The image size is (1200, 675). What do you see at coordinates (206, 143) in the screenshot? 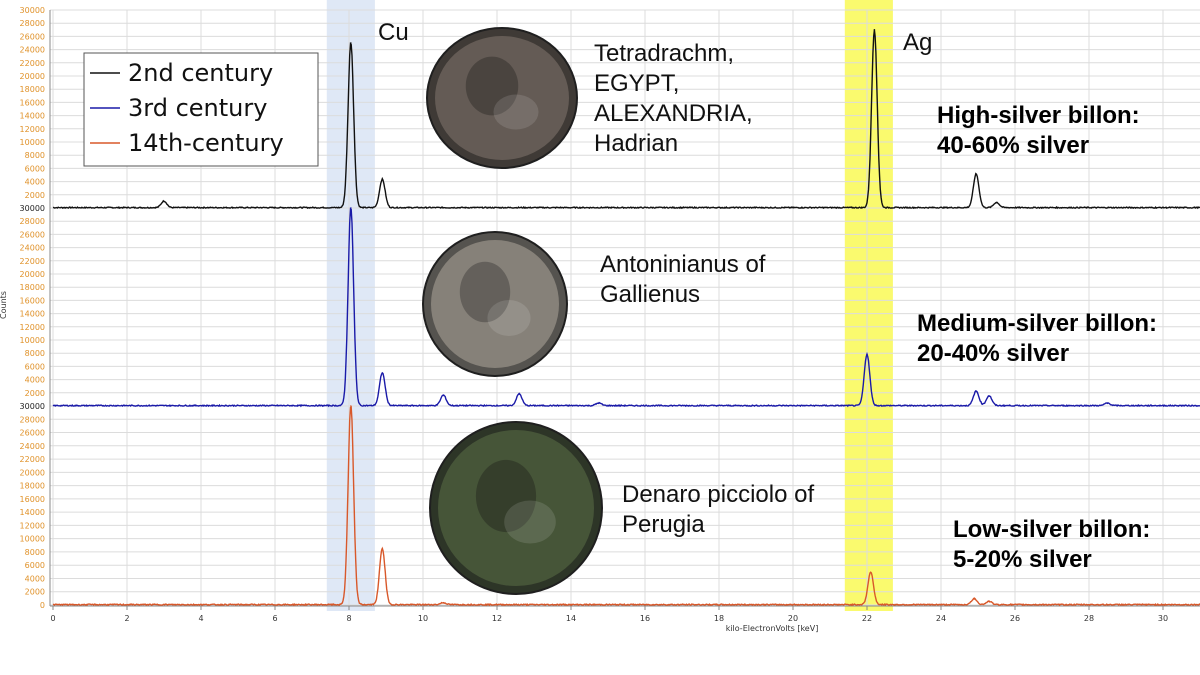
I see `legend-label: 14th-century` at bounding box center [206, 143].